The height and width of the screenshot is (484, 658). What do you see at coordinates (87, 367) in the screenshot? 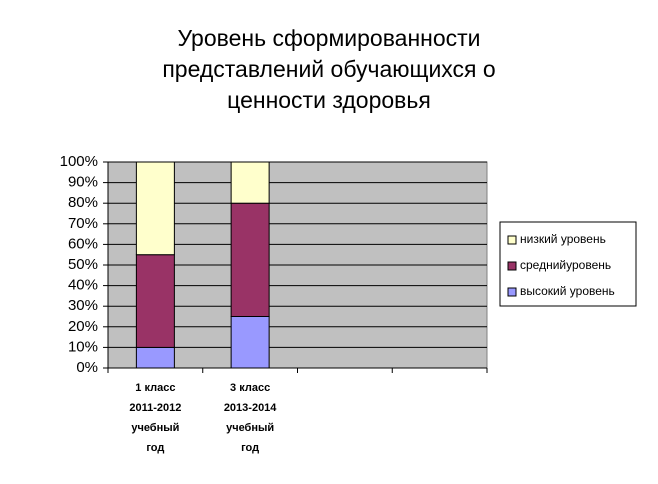
I see `y-tick-label: 0%` at bounding box center [87, 367].